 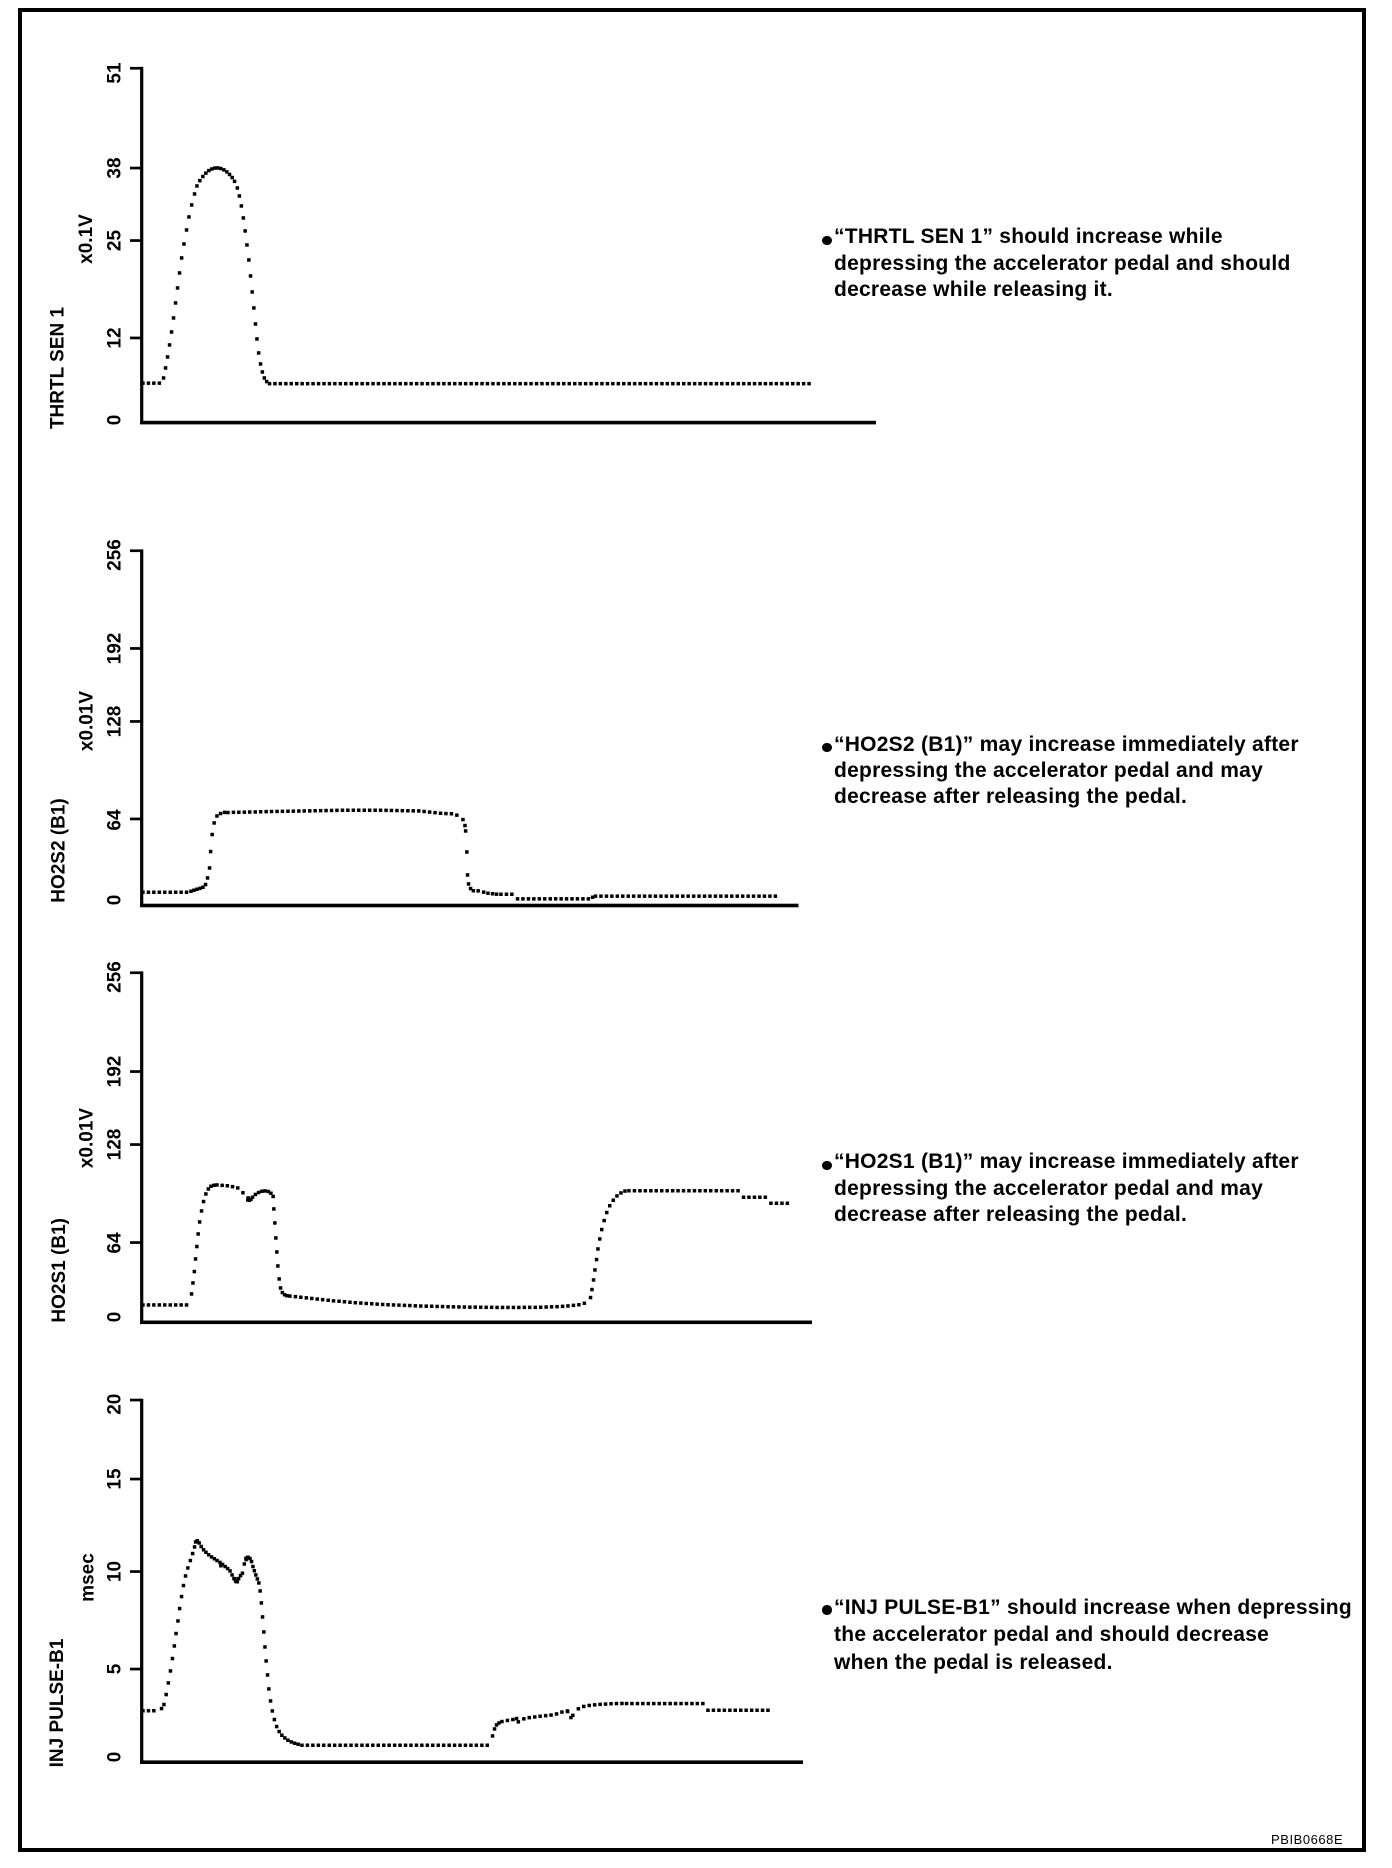 I want to click on svg-text: x0.1V, so click(x=86, y=239).